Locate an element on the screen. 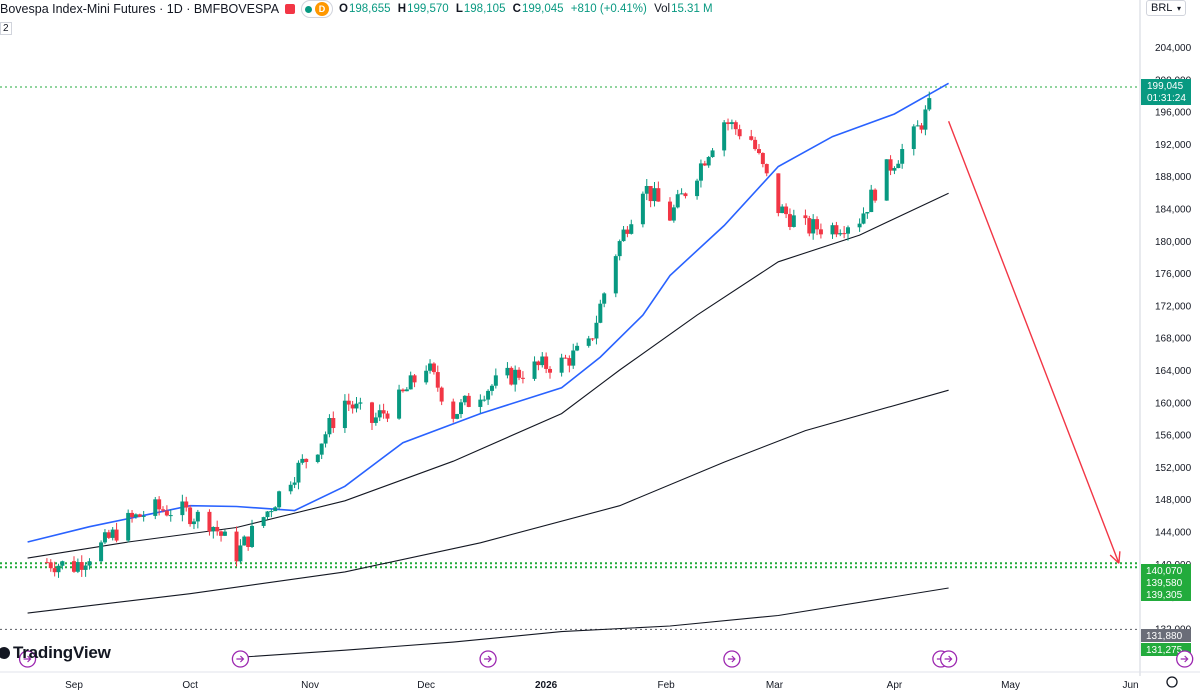 This screenshot has width=1200, height=700. drawn-arrow is located at coordinates (1034, 342).